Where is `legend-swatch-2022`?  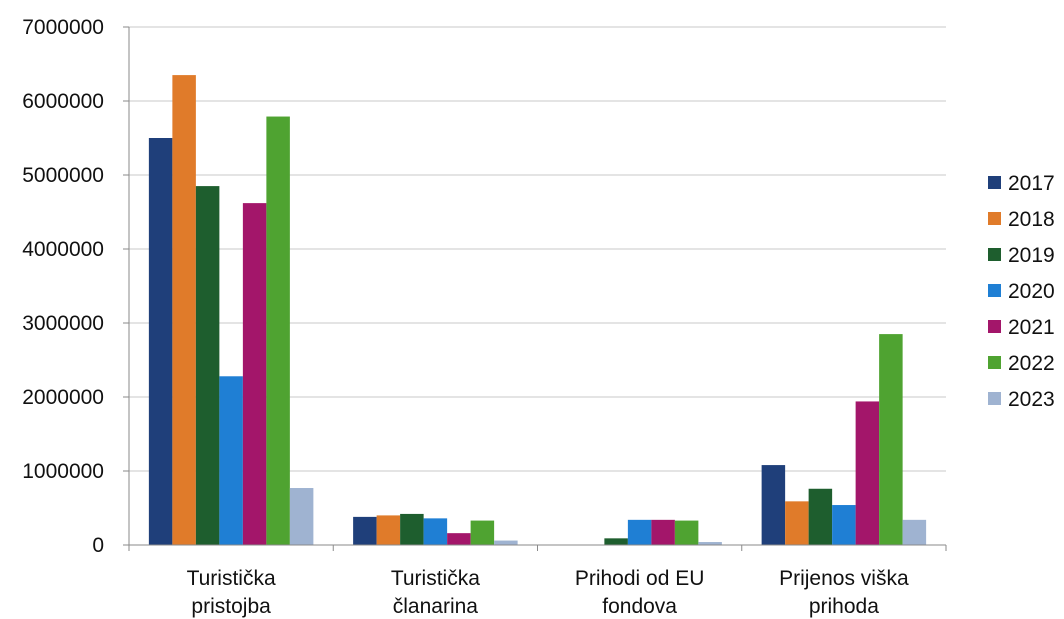 legend-swatch-2022 is located at coordinates (994, 362).